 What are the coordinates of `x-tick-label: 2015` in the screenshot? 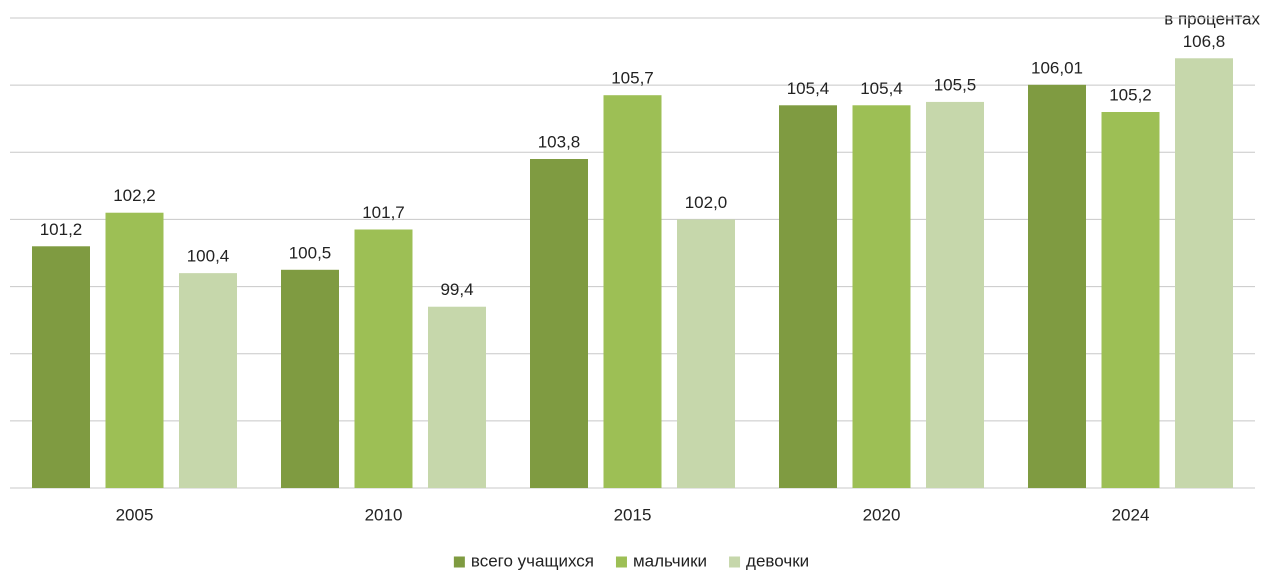 It's located at (633, 514).